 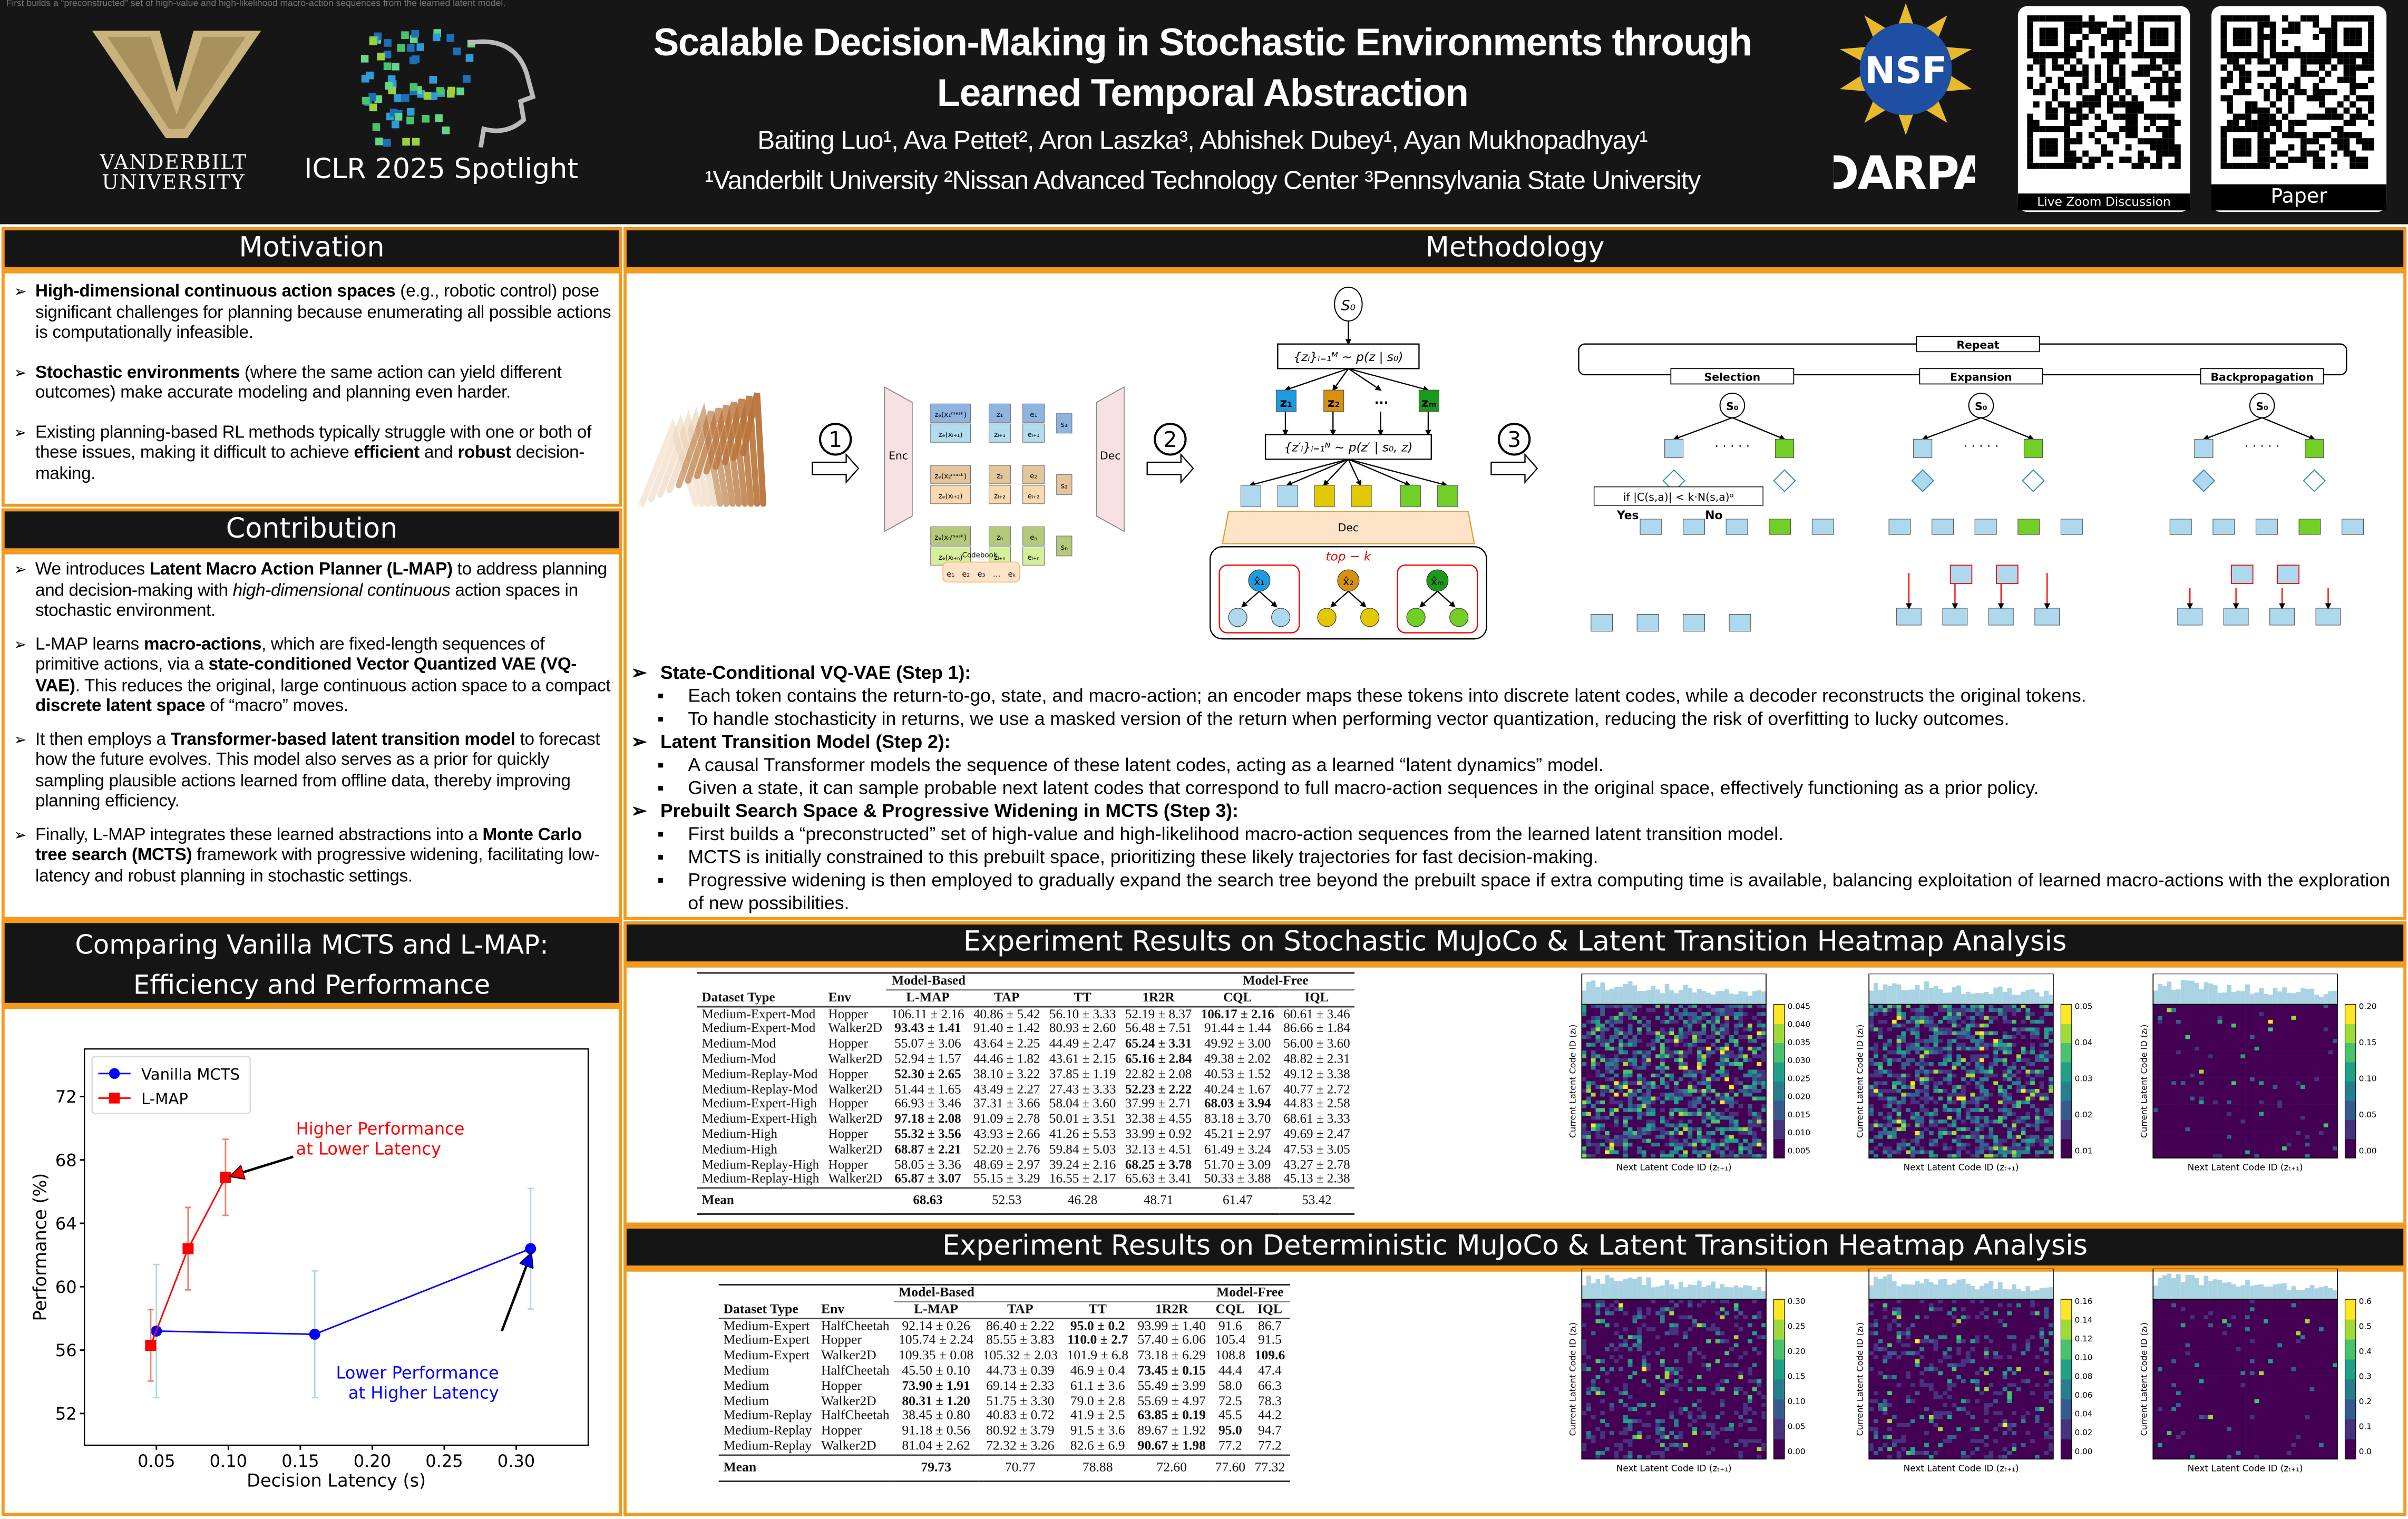 What do you see at coordinates (2084, 1414) in the screenshot?
I see `colorbar-tick: 0.04` at bounding box center [2084, 1414].